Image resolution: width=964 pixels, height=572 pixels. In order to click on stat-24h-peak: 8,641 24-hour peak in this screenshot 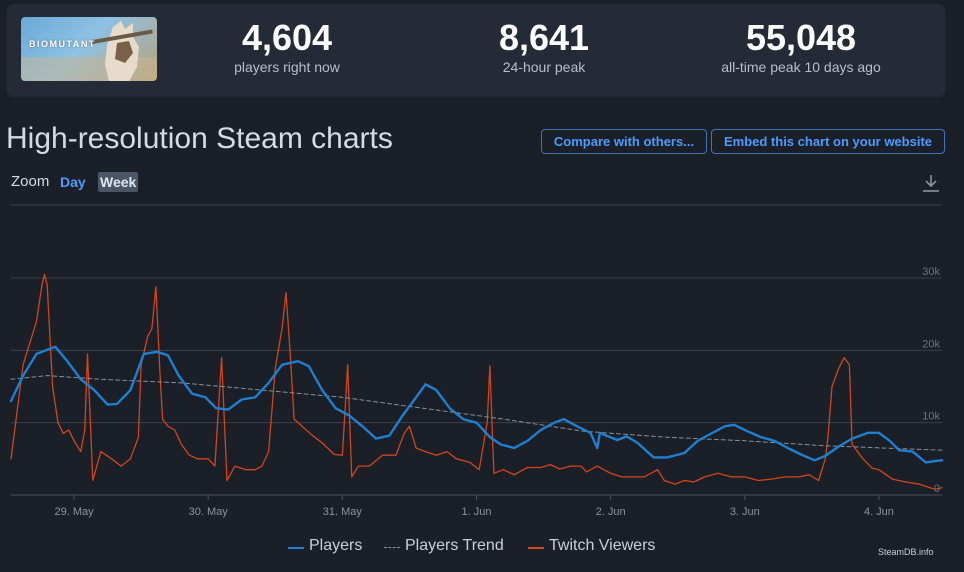, I will do `click(544, 47)`.